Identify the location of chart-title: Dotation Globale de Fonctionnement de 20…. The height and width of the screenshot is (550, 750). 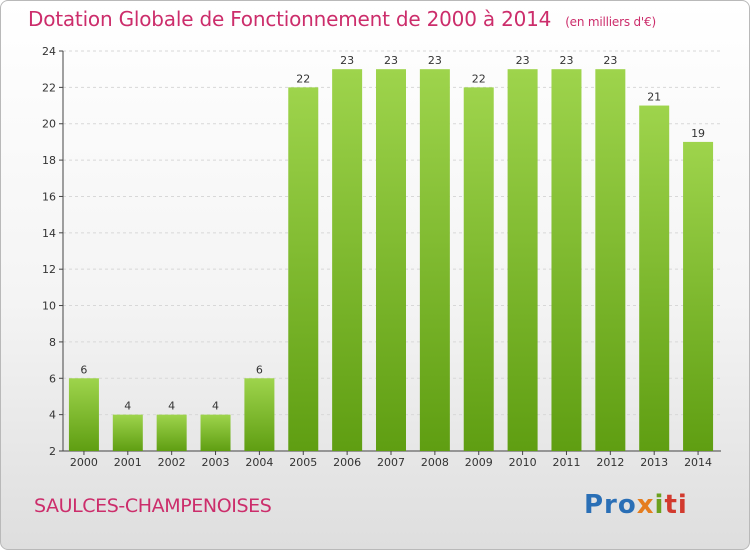
(342, 19).